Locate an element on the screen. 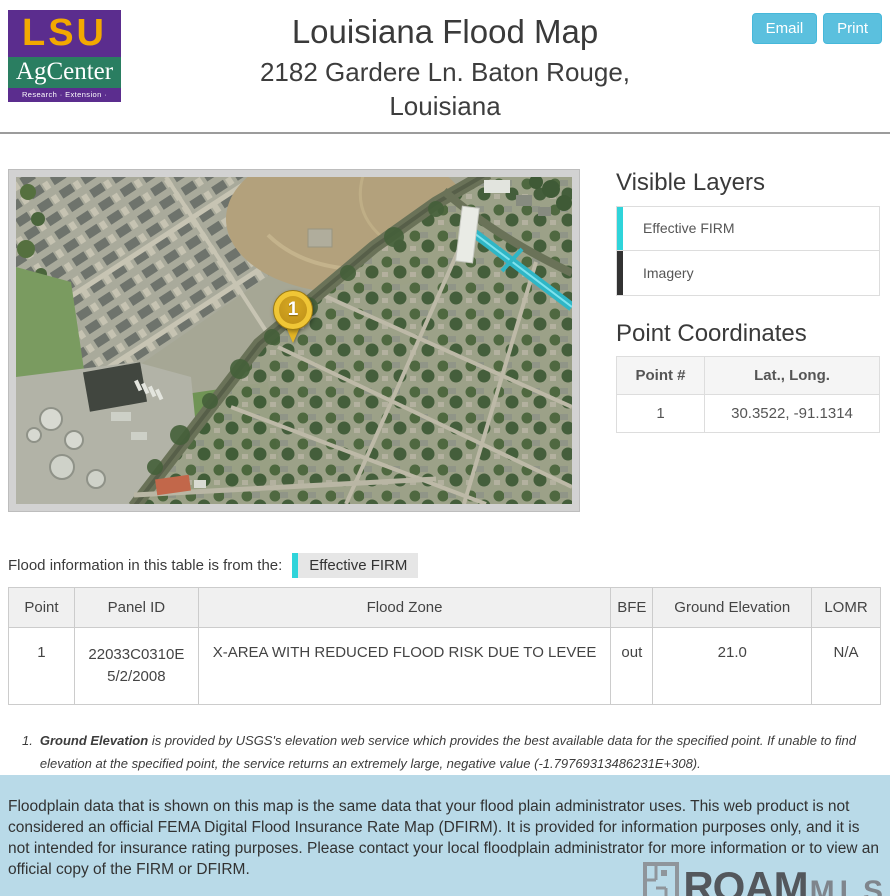 The height and width of the screenshot is (896, 890). flood-source-badge: Effective FIRM is located at coordinates (355, 565).